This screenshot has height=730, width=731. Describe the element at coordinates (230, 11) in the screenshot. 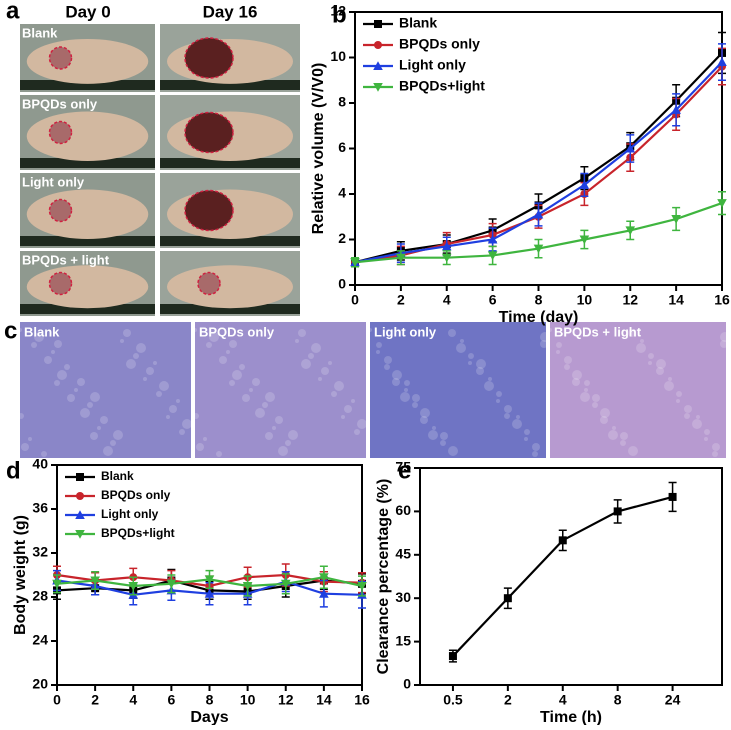

I see `column-header: Day 16` at that location.